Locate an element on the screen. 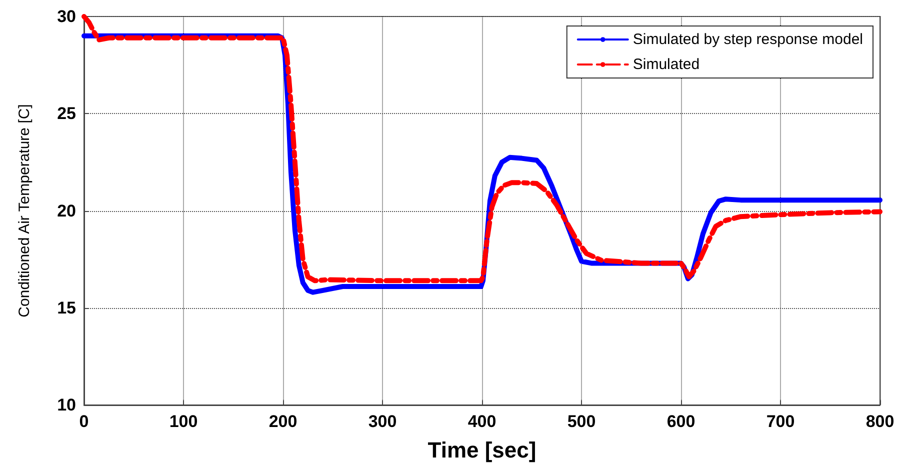 Image resolution: width=909 pixels, height=475 pixels. x-tick-label: 200 is located at coordinates (283, 421).